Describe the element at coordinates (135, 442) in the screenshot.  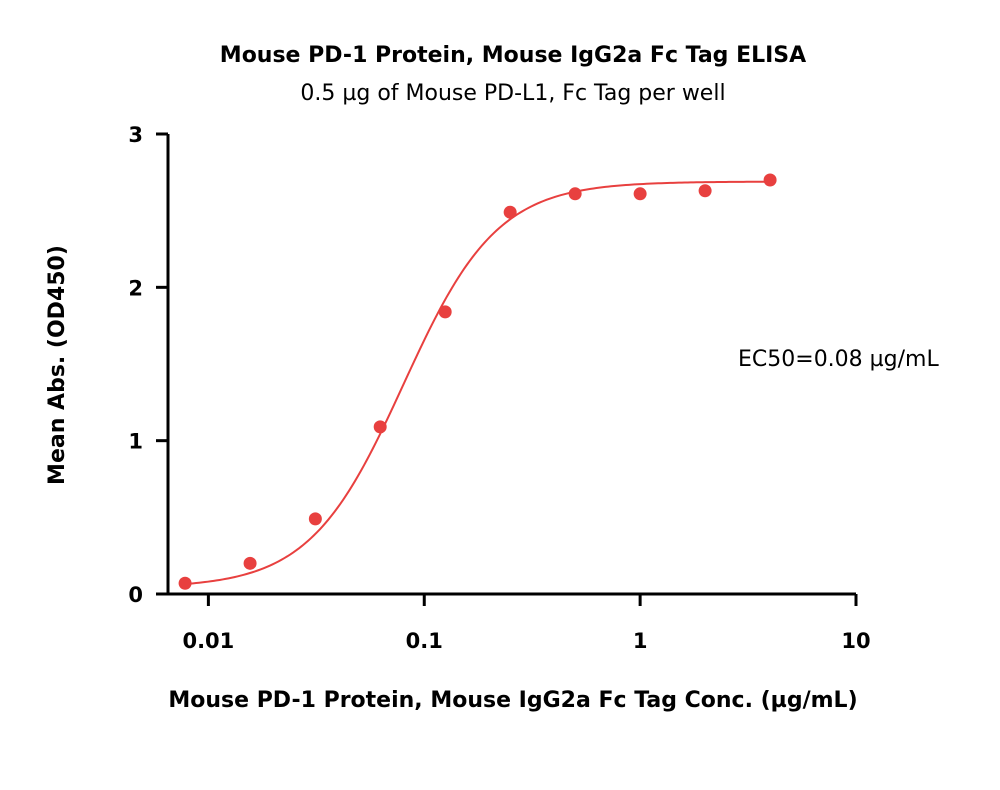
I see `y-tick-label: 1` at that location.